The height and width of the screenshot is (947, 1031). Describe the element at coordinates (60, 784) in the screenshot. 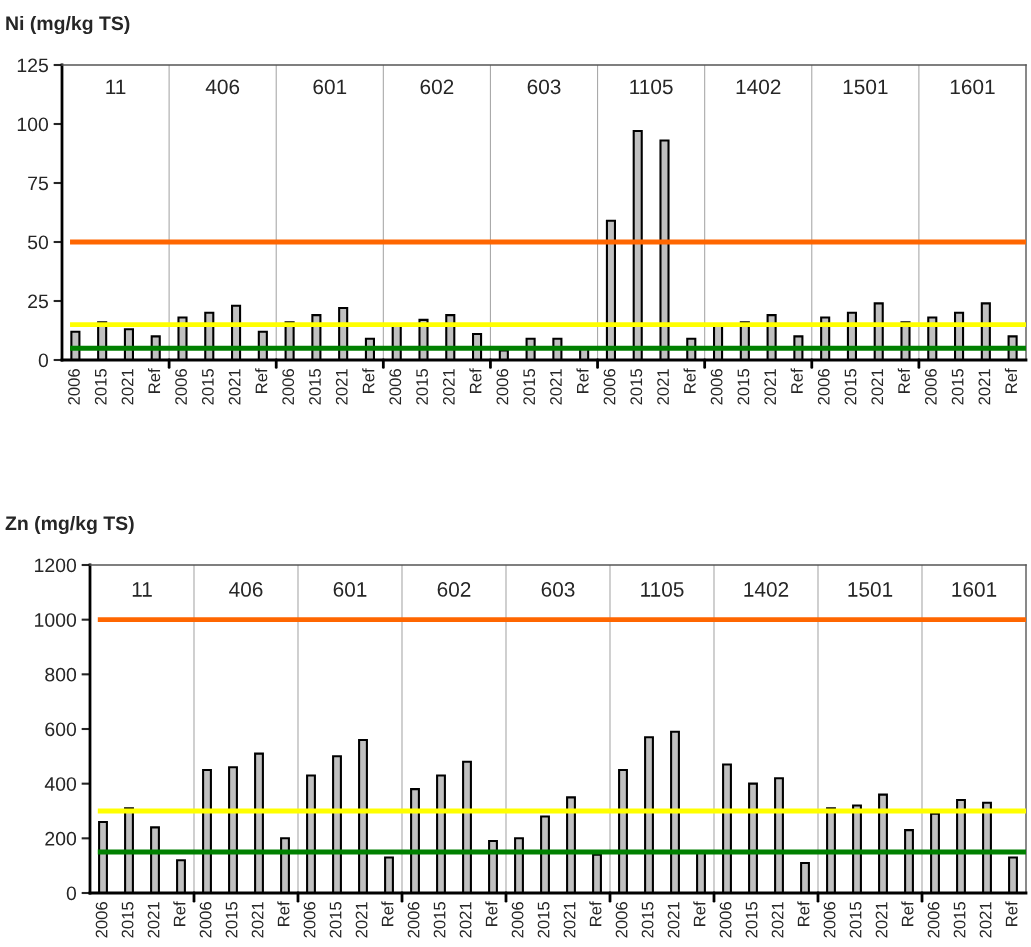

I see `y-tick-label: 400` at that location.